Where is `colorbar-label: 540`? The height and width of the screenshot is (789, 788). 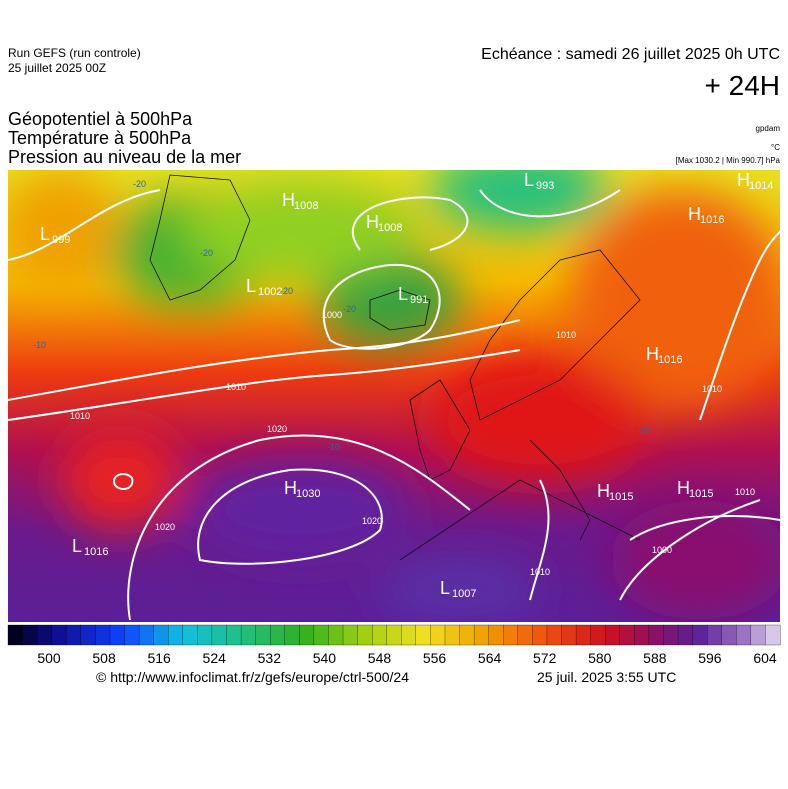 colorbar-label: 540 is located at coordinates (325, 658).